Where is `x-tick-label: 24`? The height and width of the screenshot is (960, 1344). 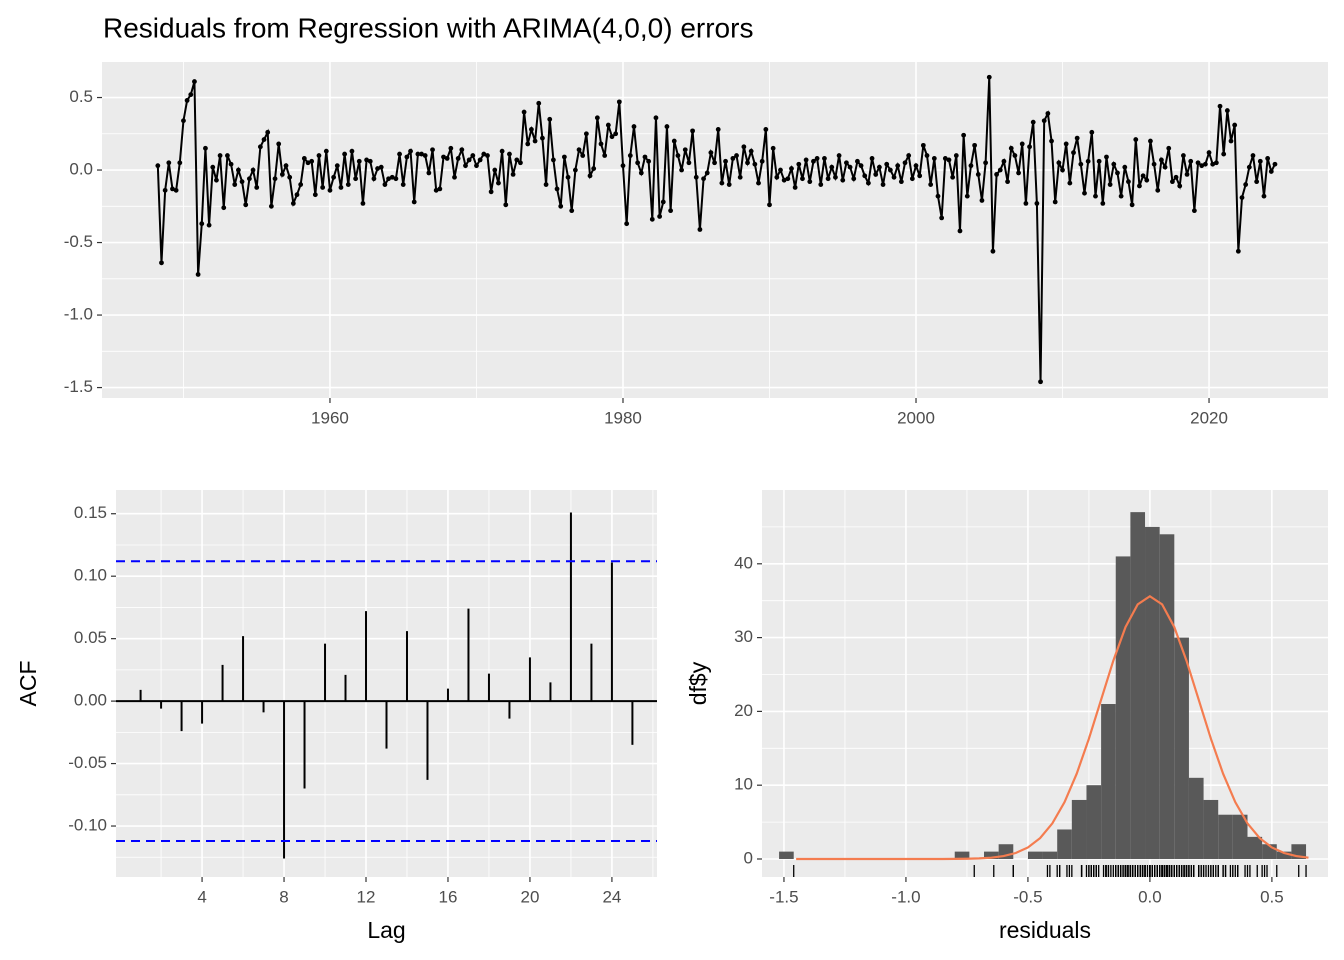 x-tick-label: 24 is located at coordinates (611, 896).